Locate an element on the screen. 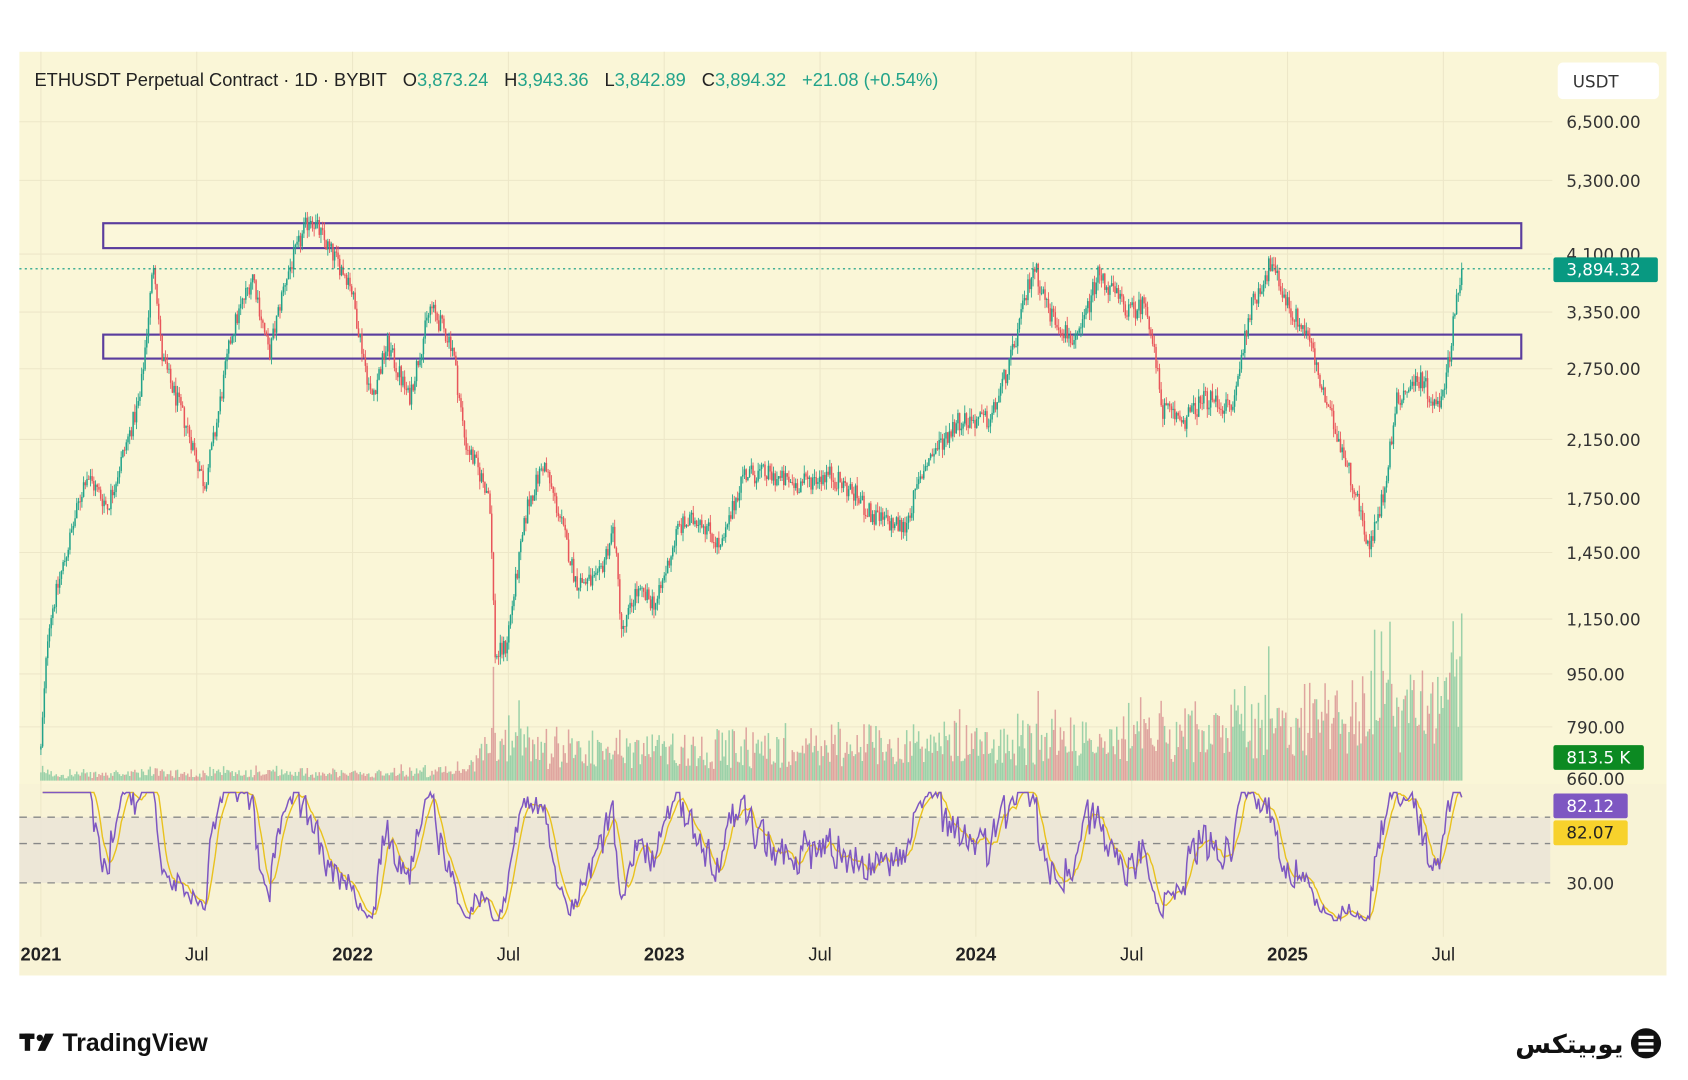 The height and width of the screenshot is (1080, 1688). tradingview-logo: TradingView is located at coordinates (114, 1043).